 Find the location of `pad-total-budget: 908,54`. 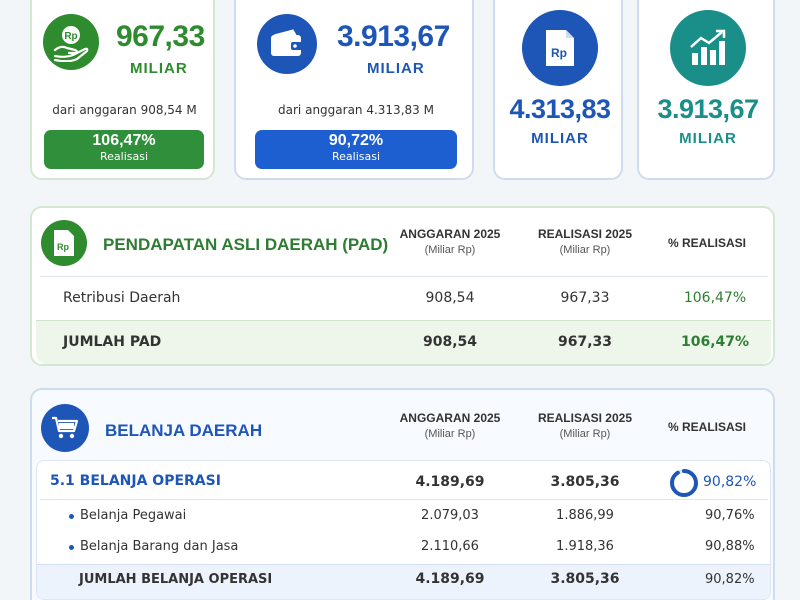

pad-total-budget: 908,54 is located at coordinates (450, 342).